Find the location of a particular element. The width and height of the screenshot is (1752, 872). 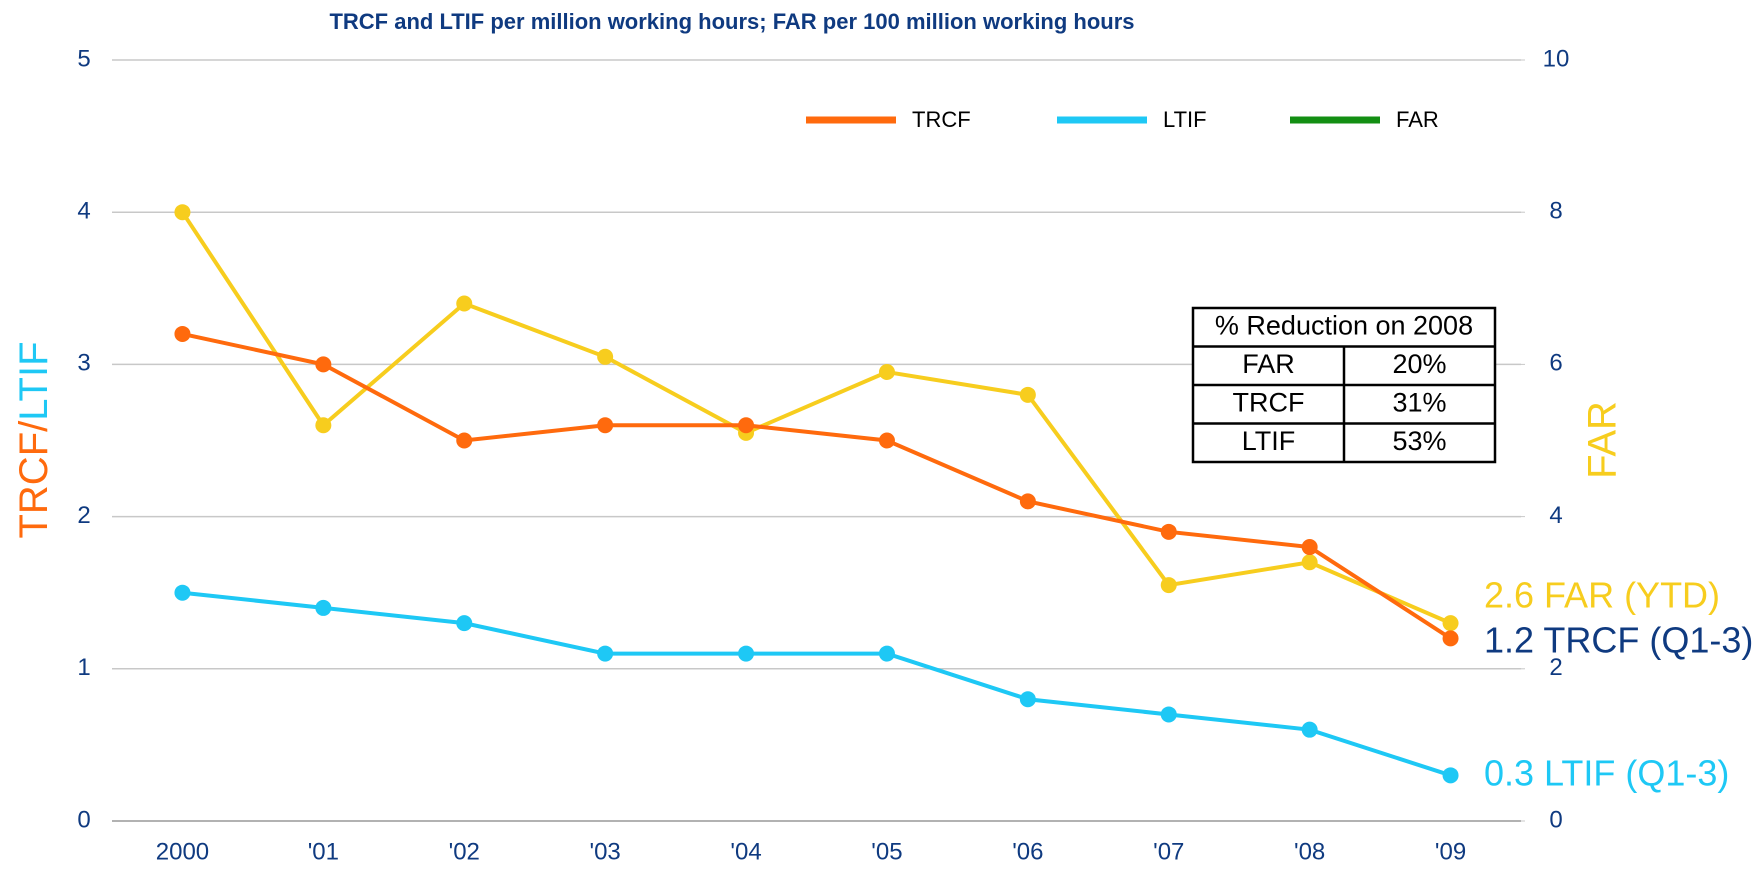

x-tick-label: '09 is located at coordinates (1450, 851).